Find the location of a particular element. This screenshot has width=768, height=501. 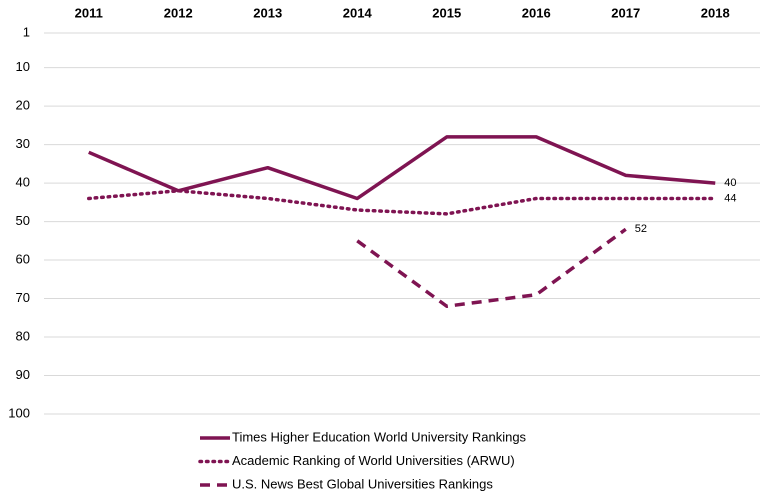

x-tick-label: 2016 is located at coordinates (536, 12).